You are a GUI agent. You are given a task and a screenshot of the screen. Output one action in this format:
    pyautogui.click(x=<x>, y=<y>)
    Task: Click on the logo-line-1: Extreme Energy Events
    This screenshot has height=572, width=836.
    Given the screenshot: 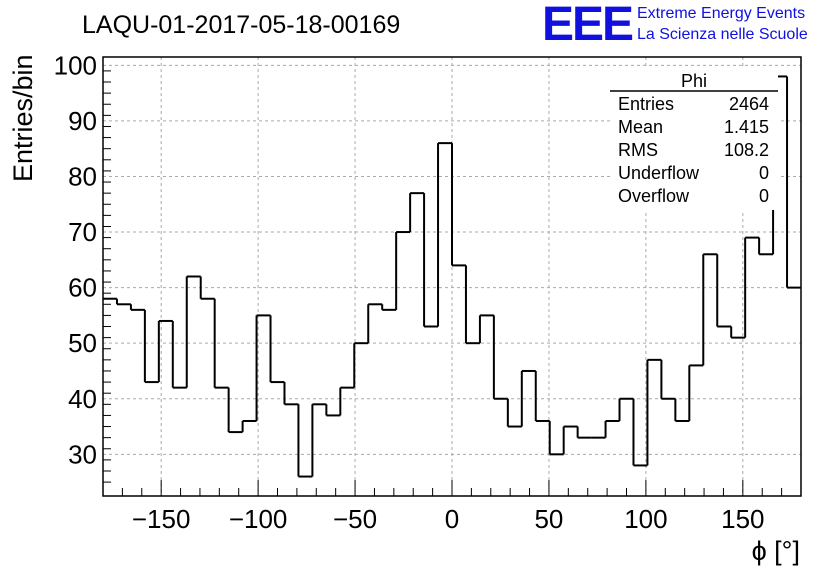 What is the action you would take?
    pyautogui.click(x=721, y=13)
    